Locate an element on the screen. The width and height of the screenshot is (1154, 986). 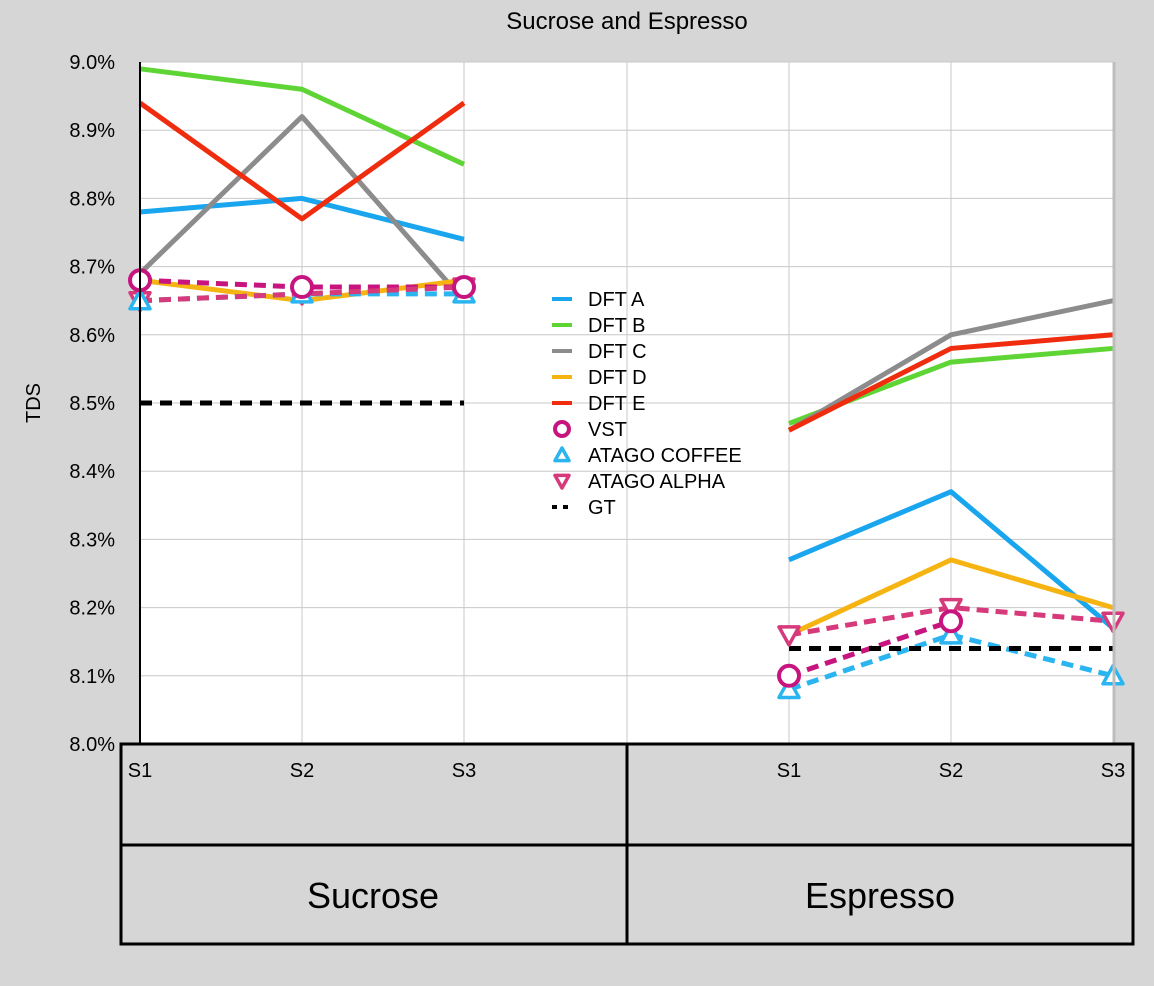
legend-label-dft-a: DFT A is located at coordinates (616, 300).